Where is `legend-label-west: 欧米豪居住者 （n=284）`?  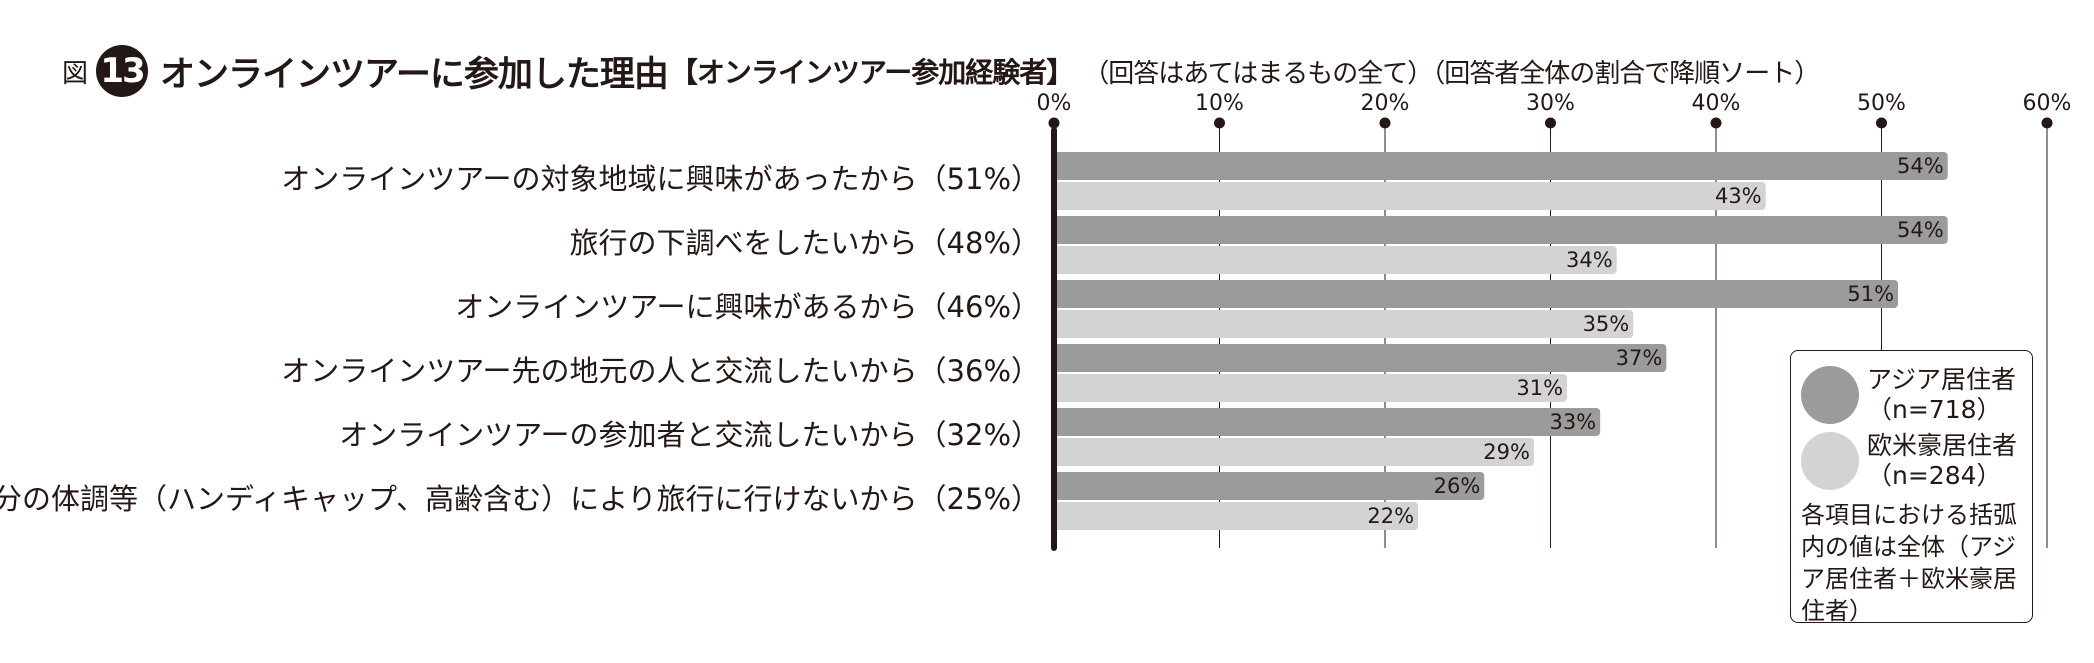
legend-label-west: 欧米豪居住者 （n=284） is located at coordinates (1942, 461).